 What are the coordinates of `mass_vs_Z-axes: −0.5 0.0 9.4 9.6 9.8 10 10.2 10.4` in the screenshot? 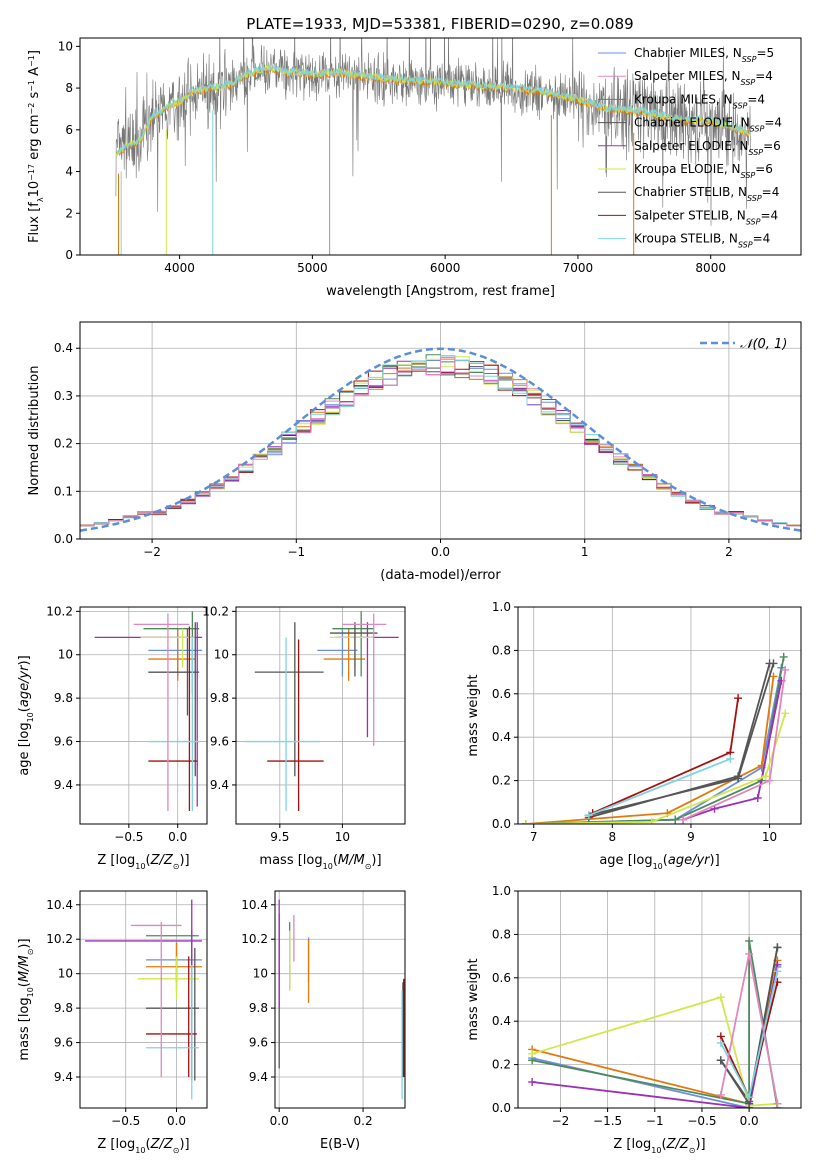 It's located at (126, 1009).